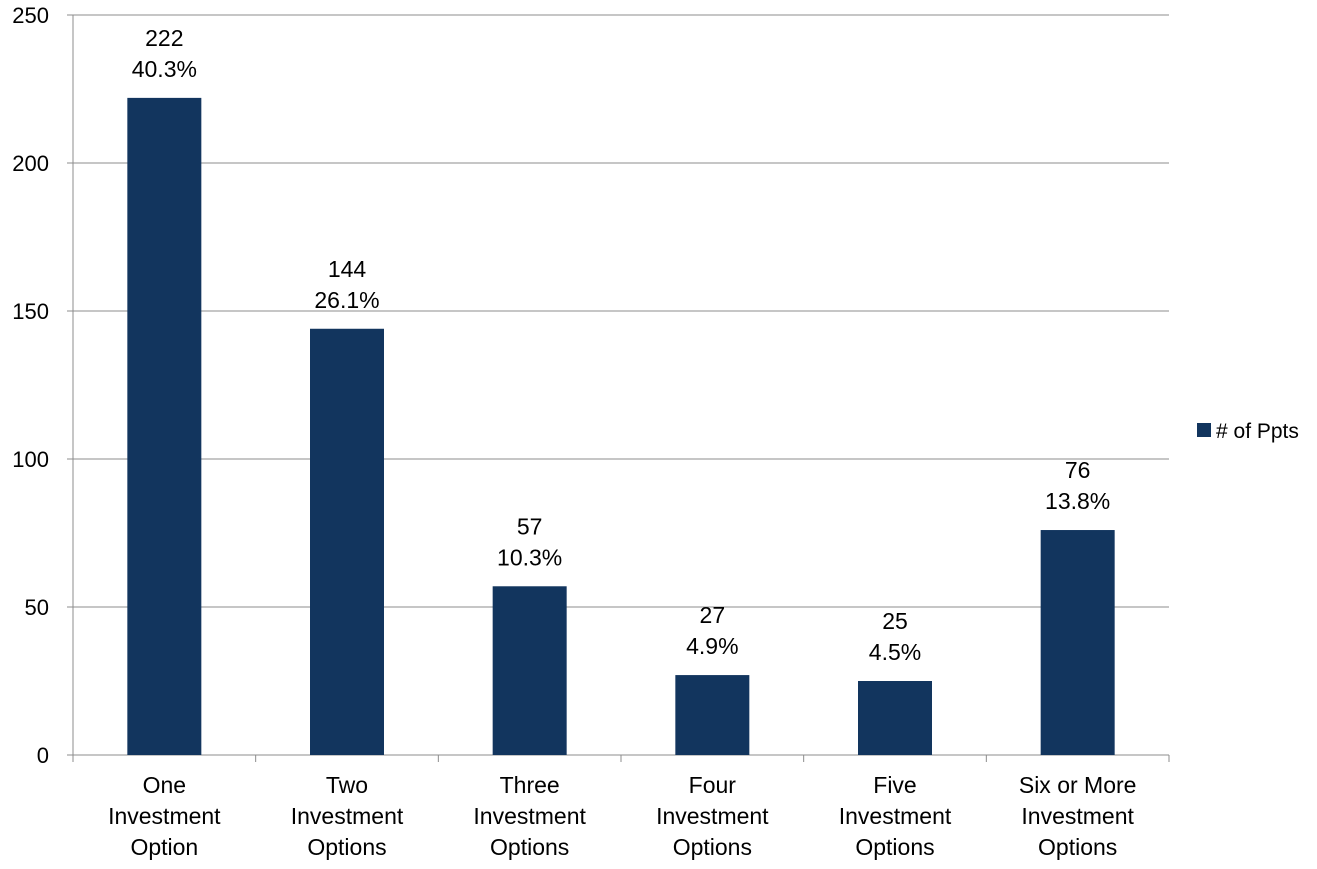 The height and width of the screenshot is (869, 1317). What do you see at coordinates (347, 785) in the screenshot?
I see `x-category-label: Two` at bounding box center [347, 785].